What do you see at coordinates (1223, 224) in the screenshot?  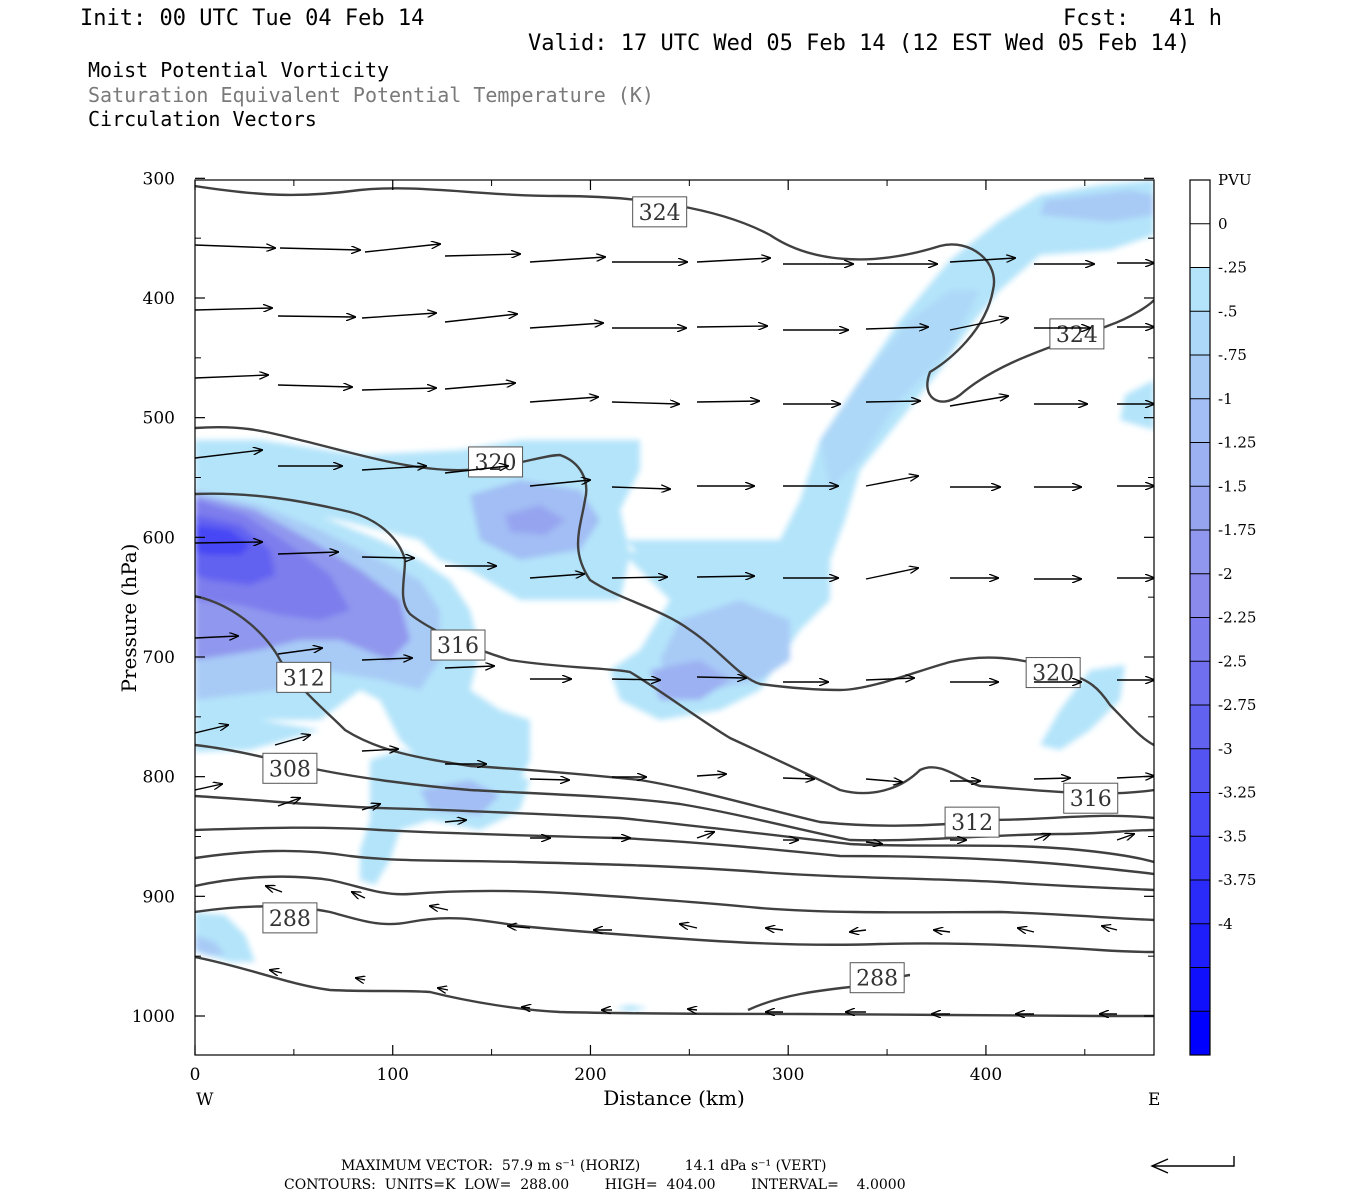 I see `colorbar-label: 0` at bounding box center [1223, 224].